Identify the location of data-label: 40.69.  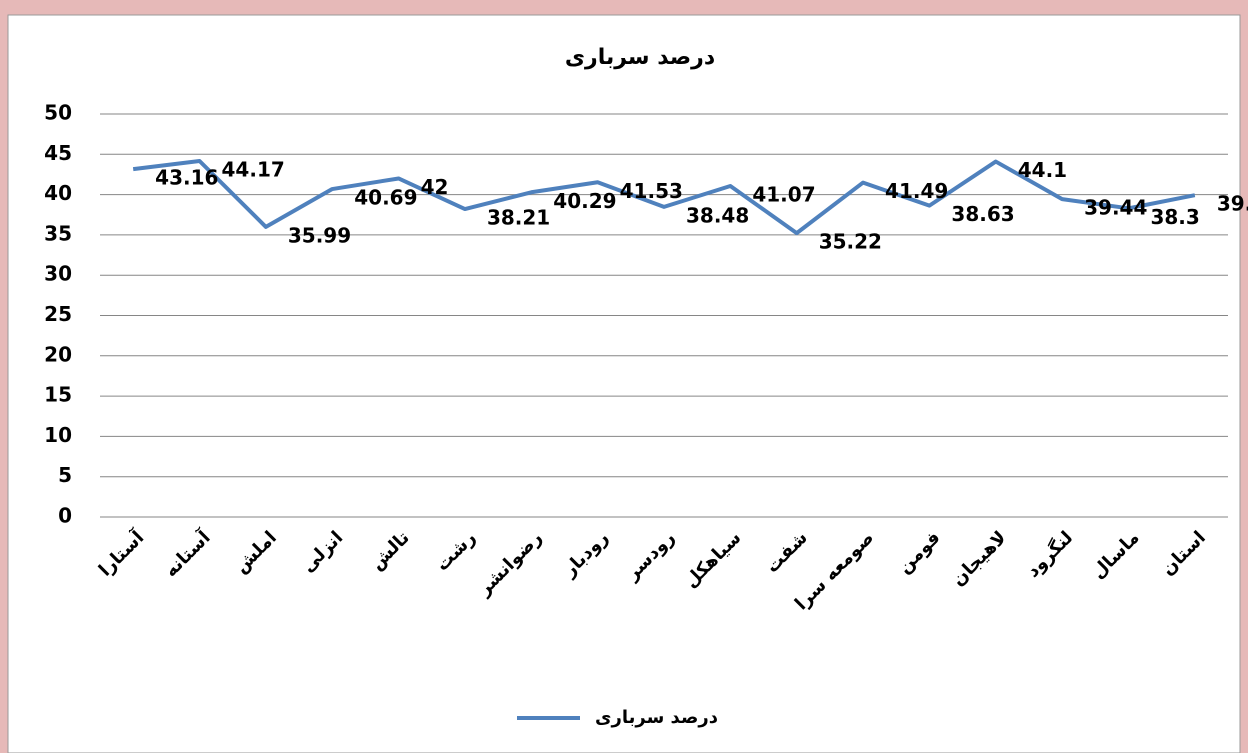
(385, 198).